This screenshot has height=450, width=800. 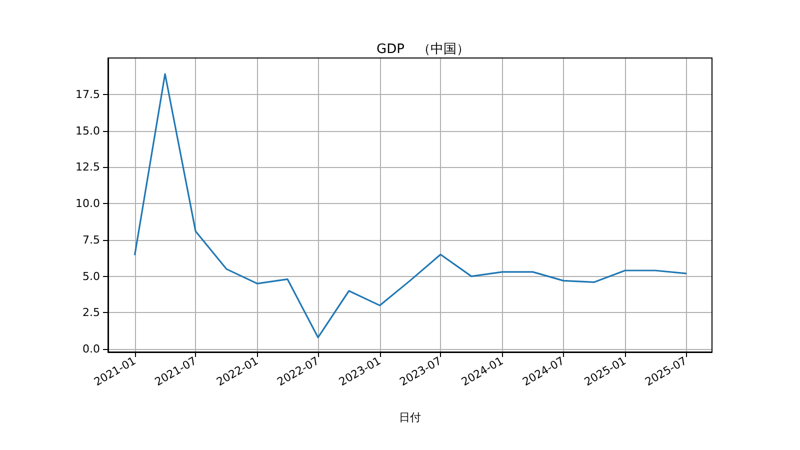 I want to click on y-tick-label: 0.0, so click(x=91, y=349).